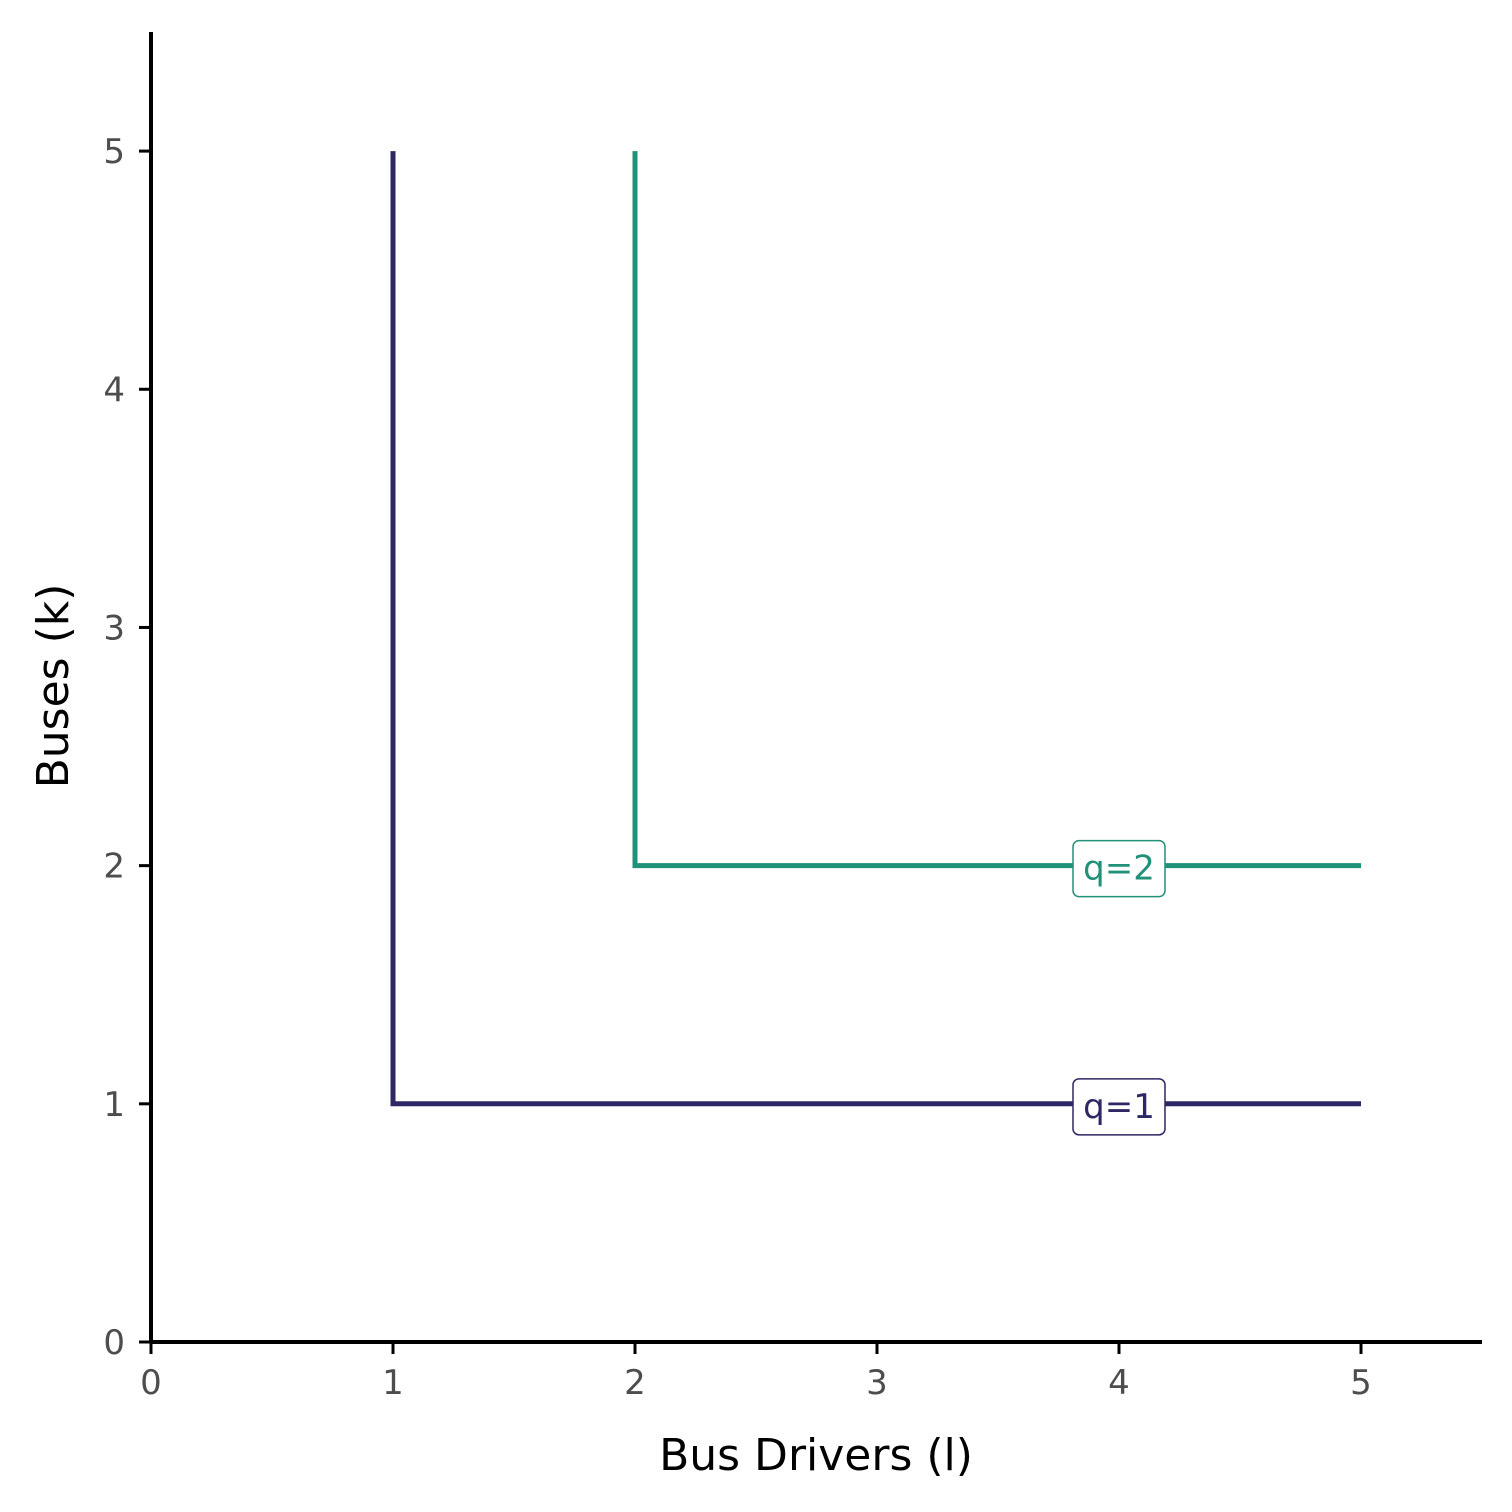 This screenshot has width=1512, height=1512. I want to click on x-tick-label: 5, so click(1361, 1383).